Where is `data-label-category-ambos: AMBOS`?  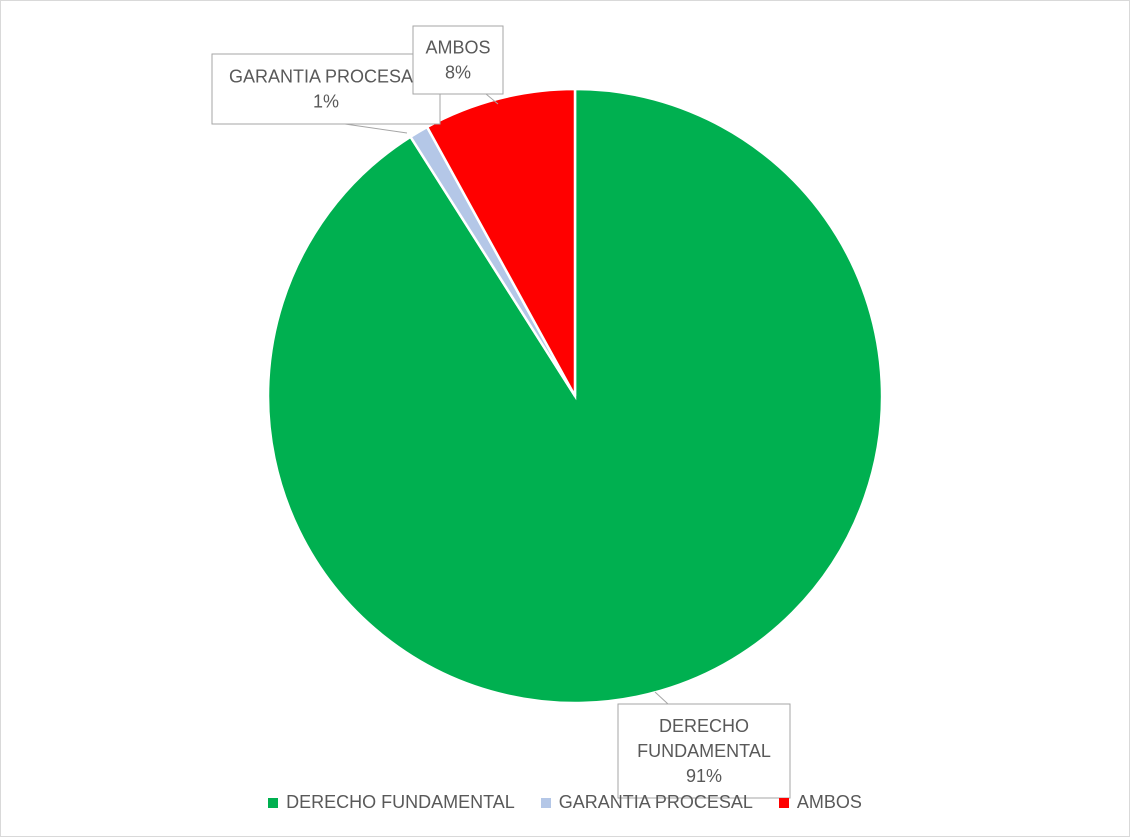 data-label-category-ambos: AMBOS is located at coordinates (457, 48).